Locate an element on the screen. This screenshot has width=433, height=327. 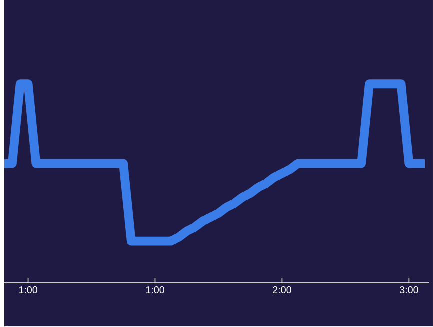
x-tick-label: 2:00 is located at coordinates (282, 290).